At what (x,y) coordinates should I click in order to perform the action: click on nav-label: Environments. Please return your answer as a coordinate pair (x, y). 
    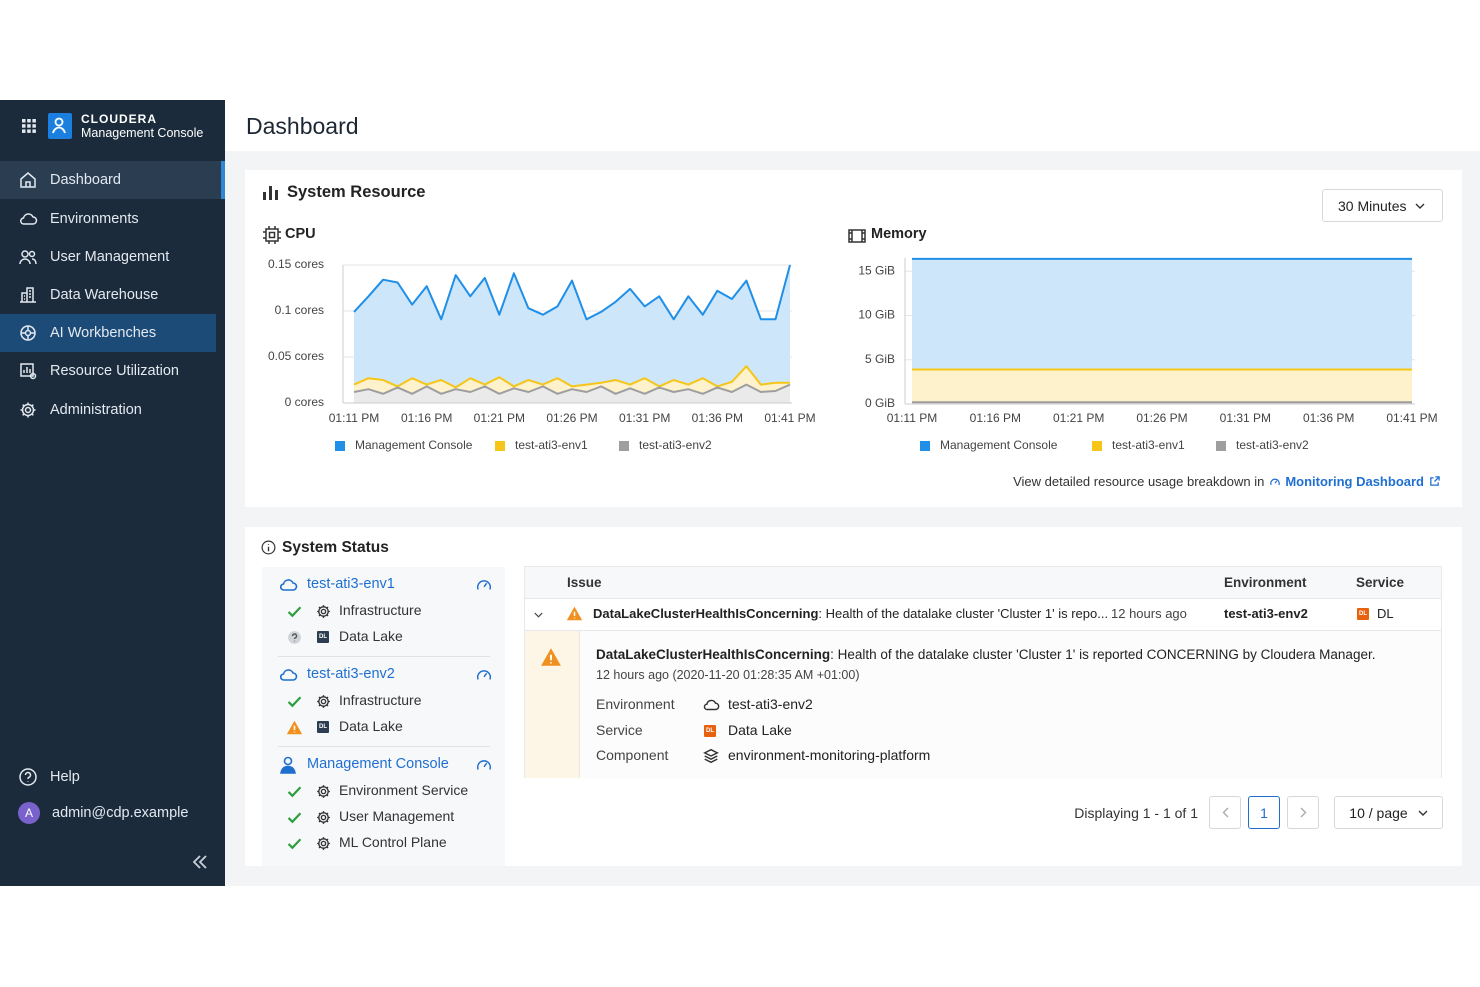
    Looking at the image, I should click on (94, 219).